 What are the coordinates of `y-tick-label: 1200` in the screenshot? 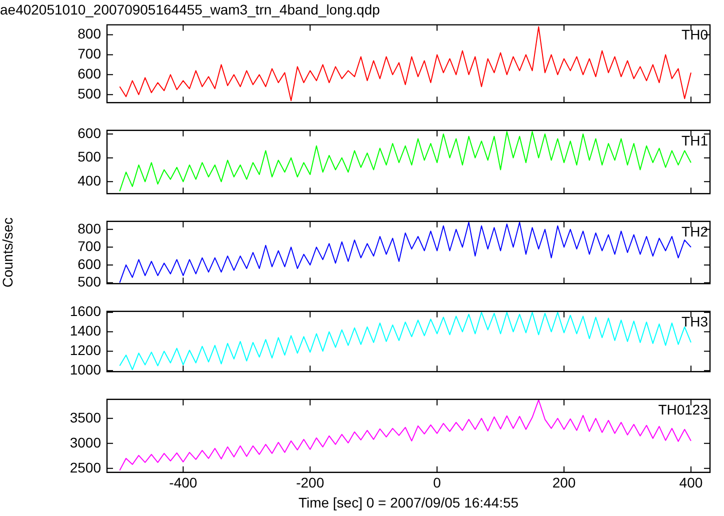 It's located at (86, 350).